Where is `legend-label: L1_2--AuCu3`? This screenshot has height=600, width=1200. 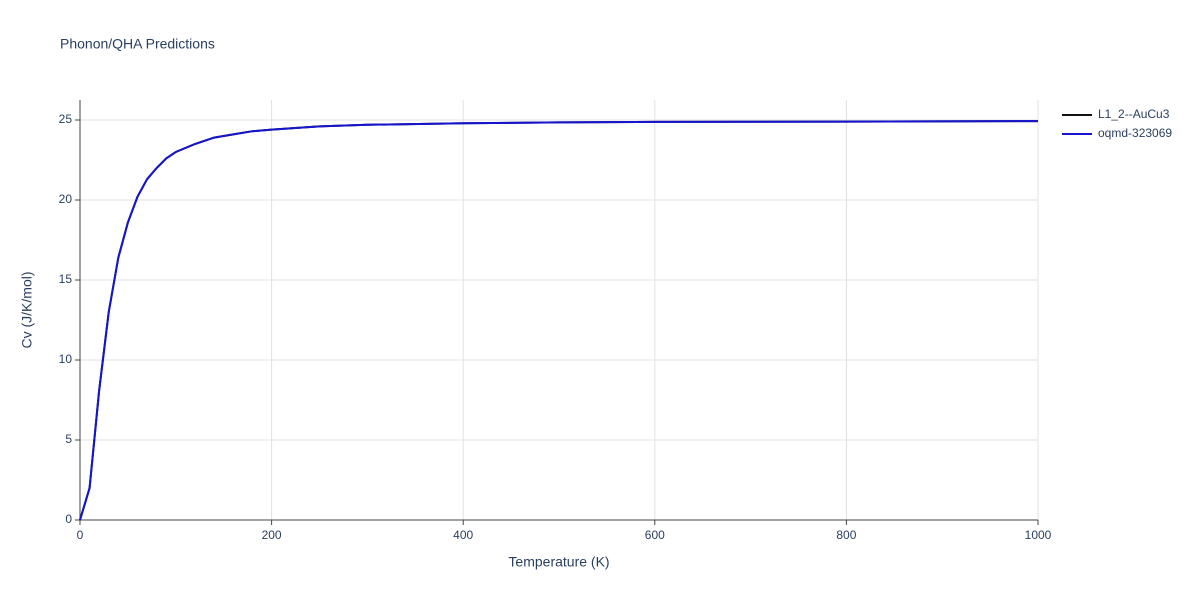 legend-label: L1_2--AuCu3 is located at coordinates (1134, 114).